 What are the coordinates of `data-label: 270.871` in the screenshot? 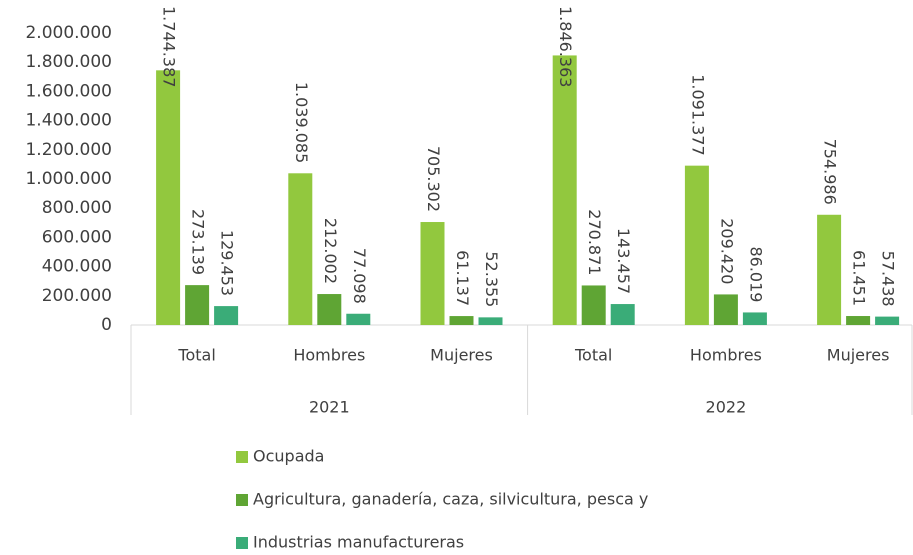 It's located at (594, 242).